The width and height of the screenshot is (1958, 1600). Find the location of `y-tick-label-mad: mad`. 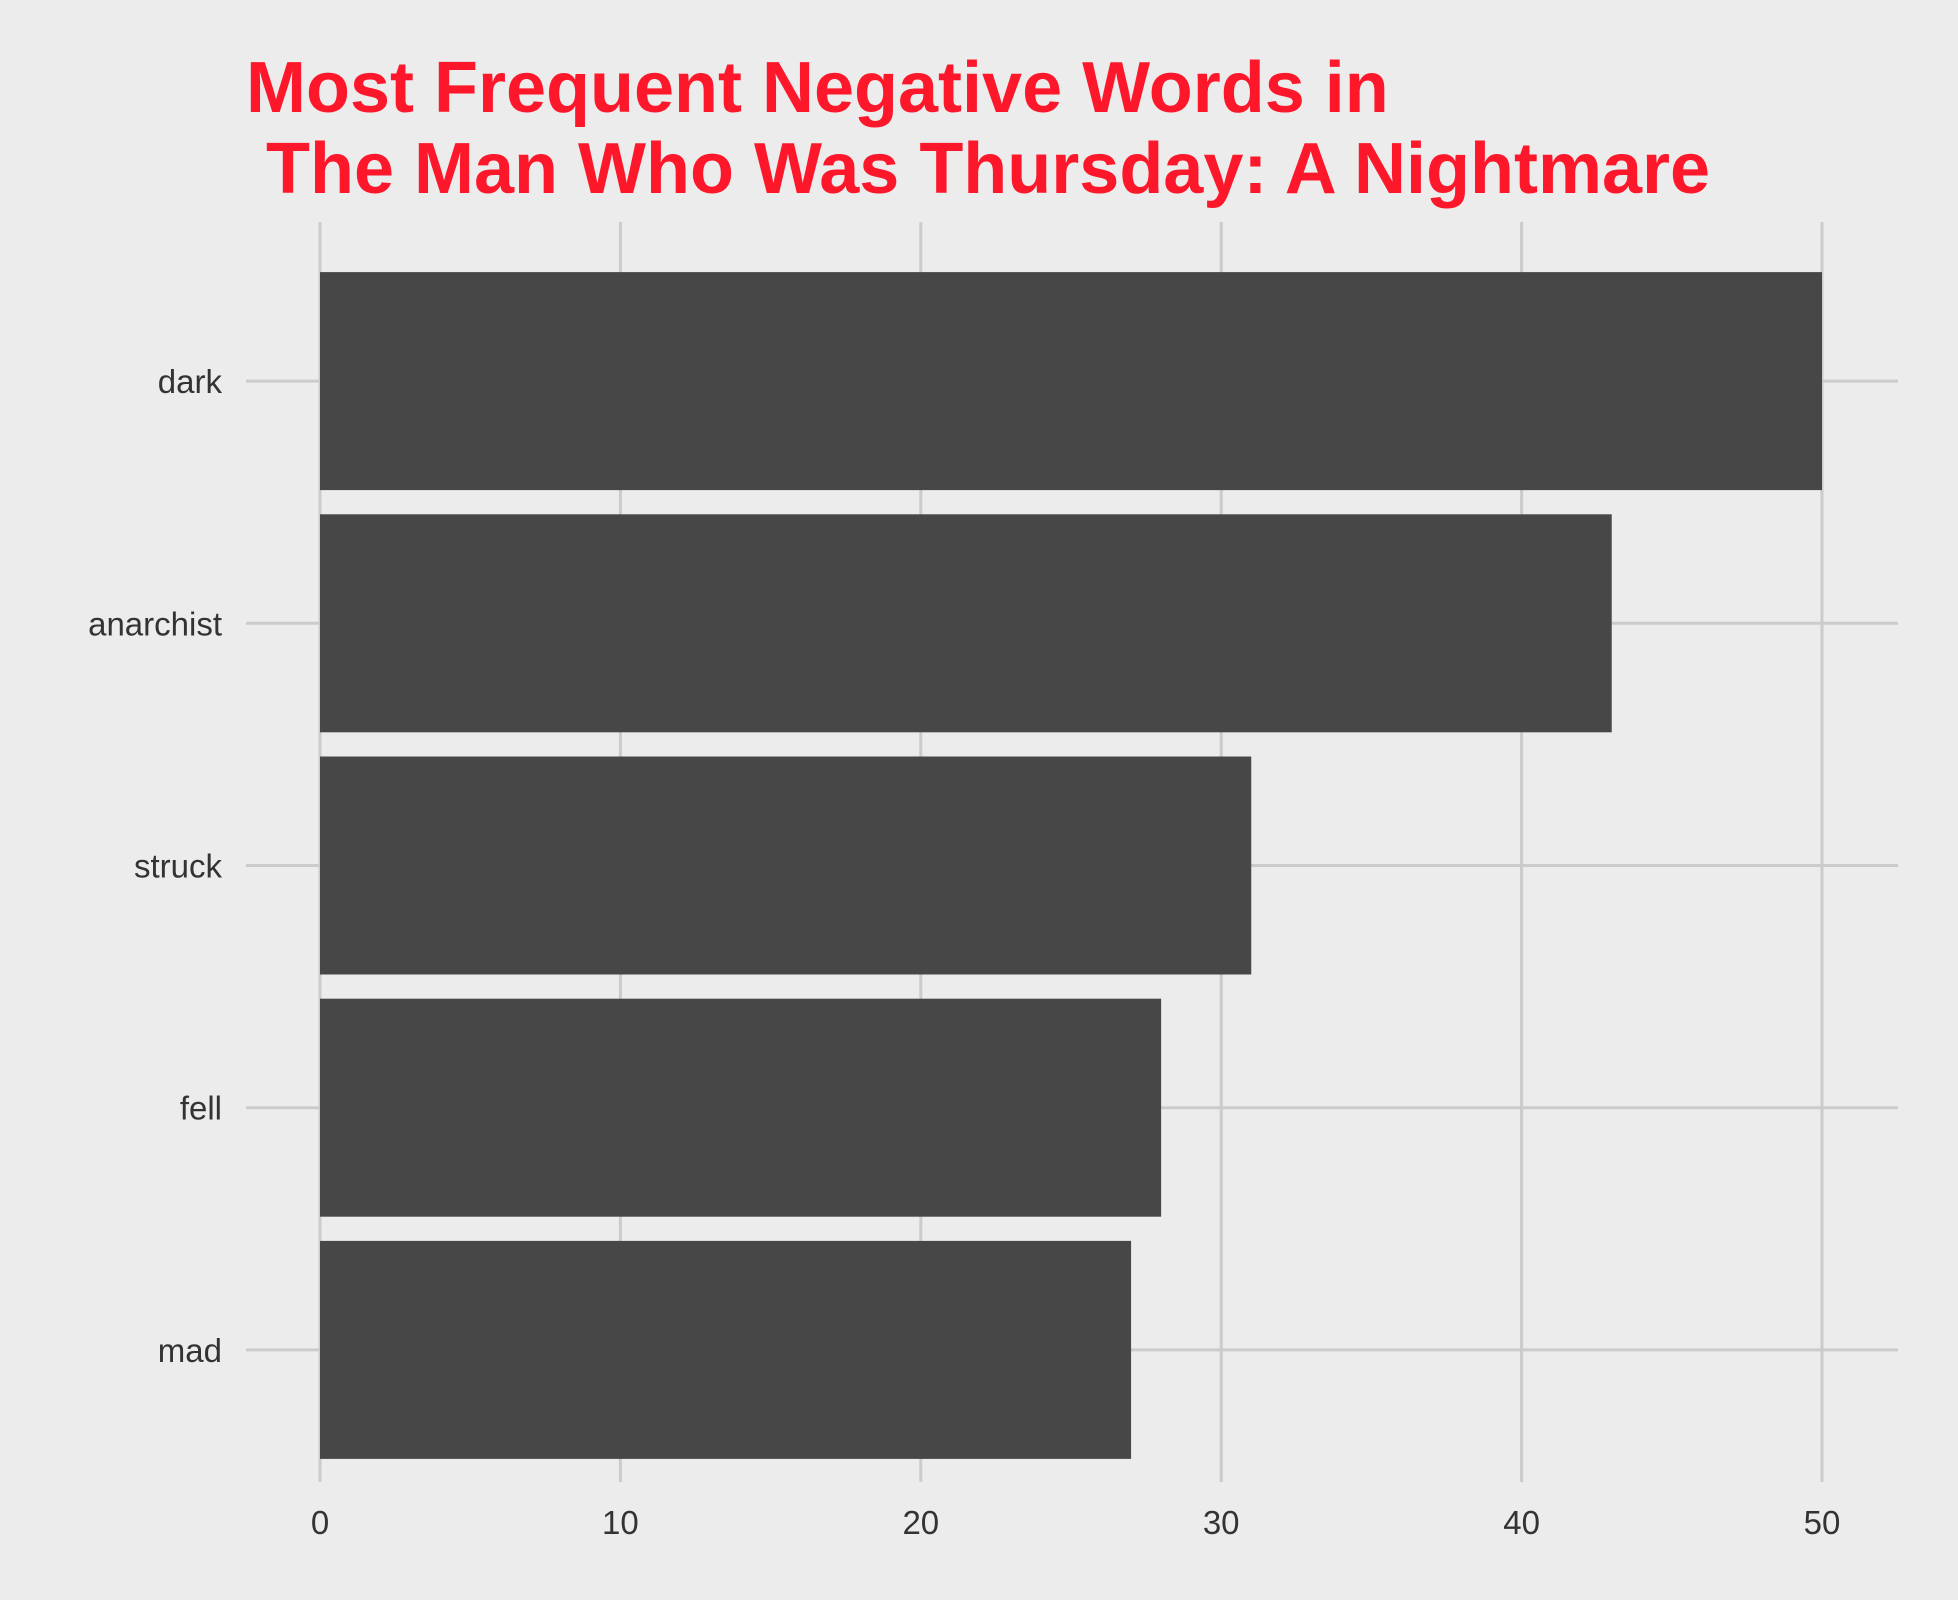

y-tick-label-mad: mad is located at coordinates (190, 1350).